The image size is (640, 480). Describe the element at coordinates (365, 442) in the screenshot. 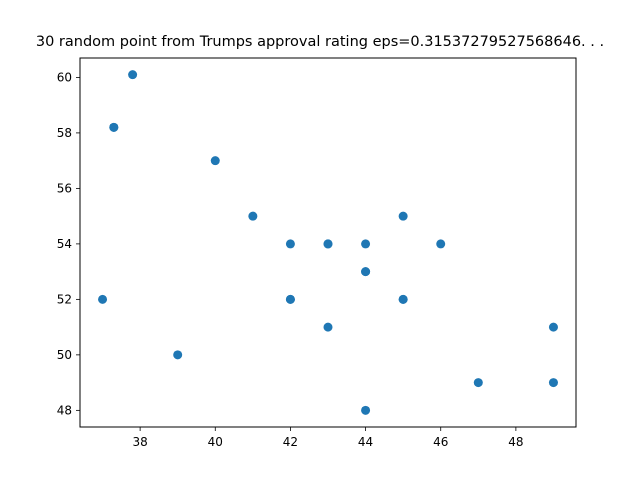

I see `x-tick-label: 44` at that location.